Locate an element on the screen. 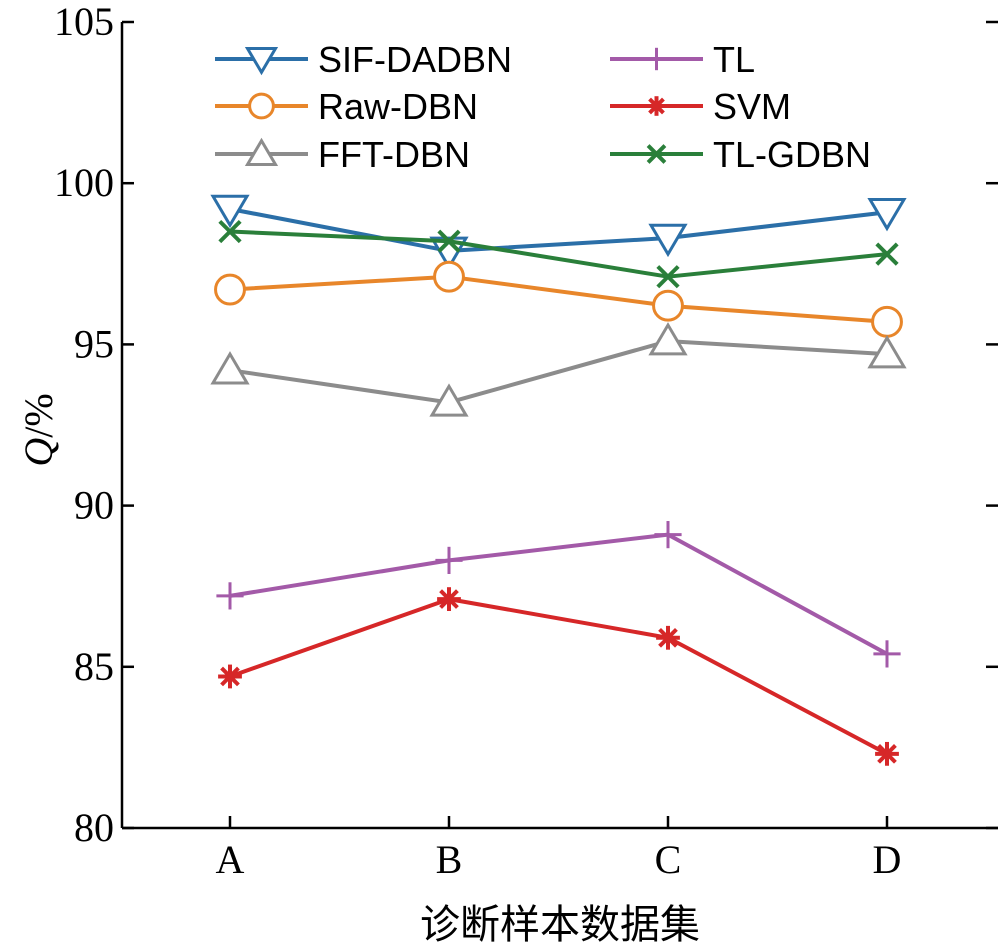  x-tick-label: B is located at coordinates (449, 859).